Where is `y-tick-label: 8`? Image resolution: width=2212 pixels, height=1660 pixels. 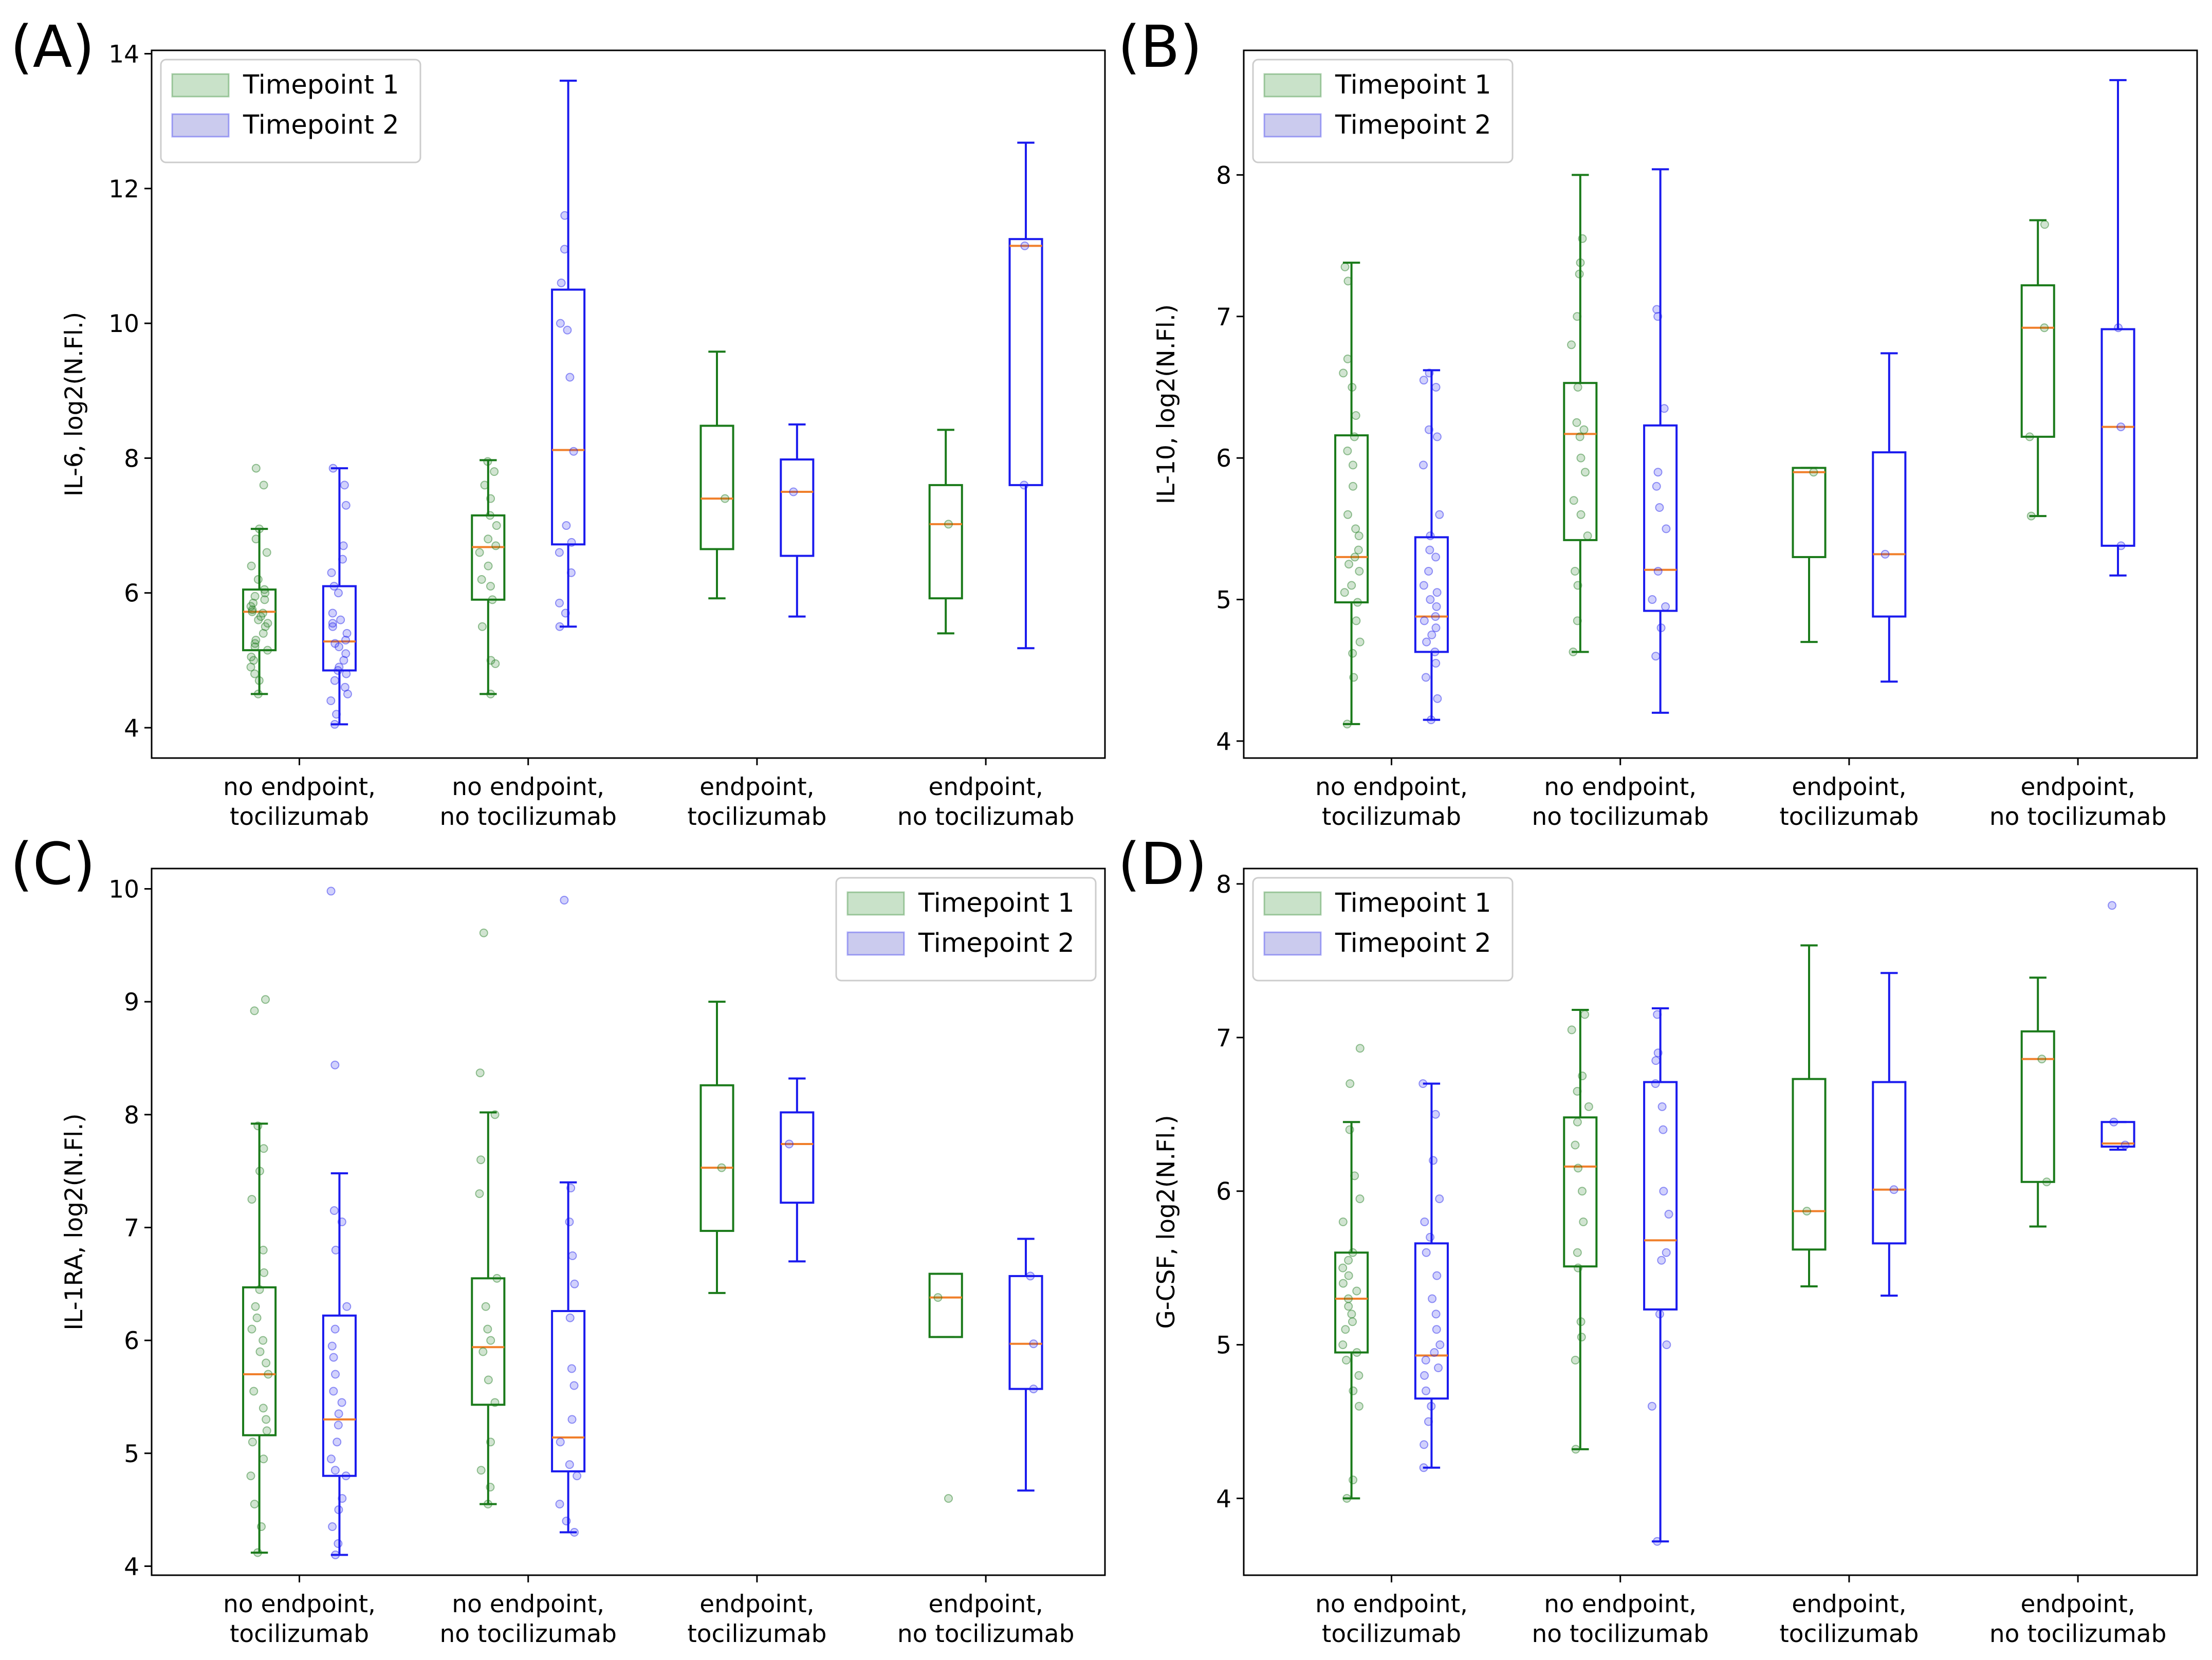
y-tick-label: 8 is located at coordinates (131, 1115).